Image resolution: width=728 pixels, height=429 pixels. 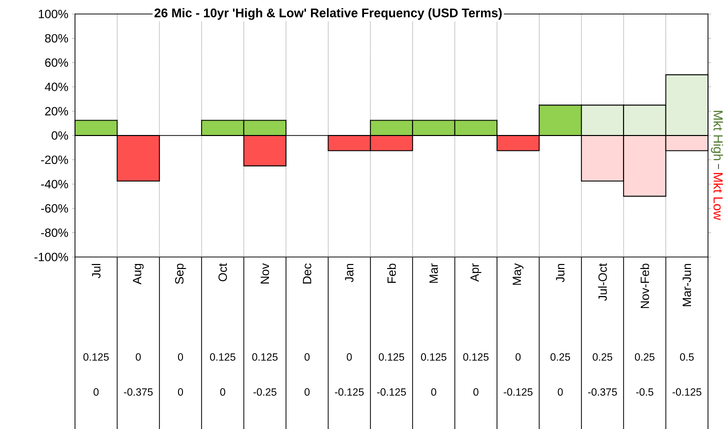 What do you see at coordinates (518, 274) in the screenshot?
I see `x-tick-label: May` at bounding box center [518, 274].